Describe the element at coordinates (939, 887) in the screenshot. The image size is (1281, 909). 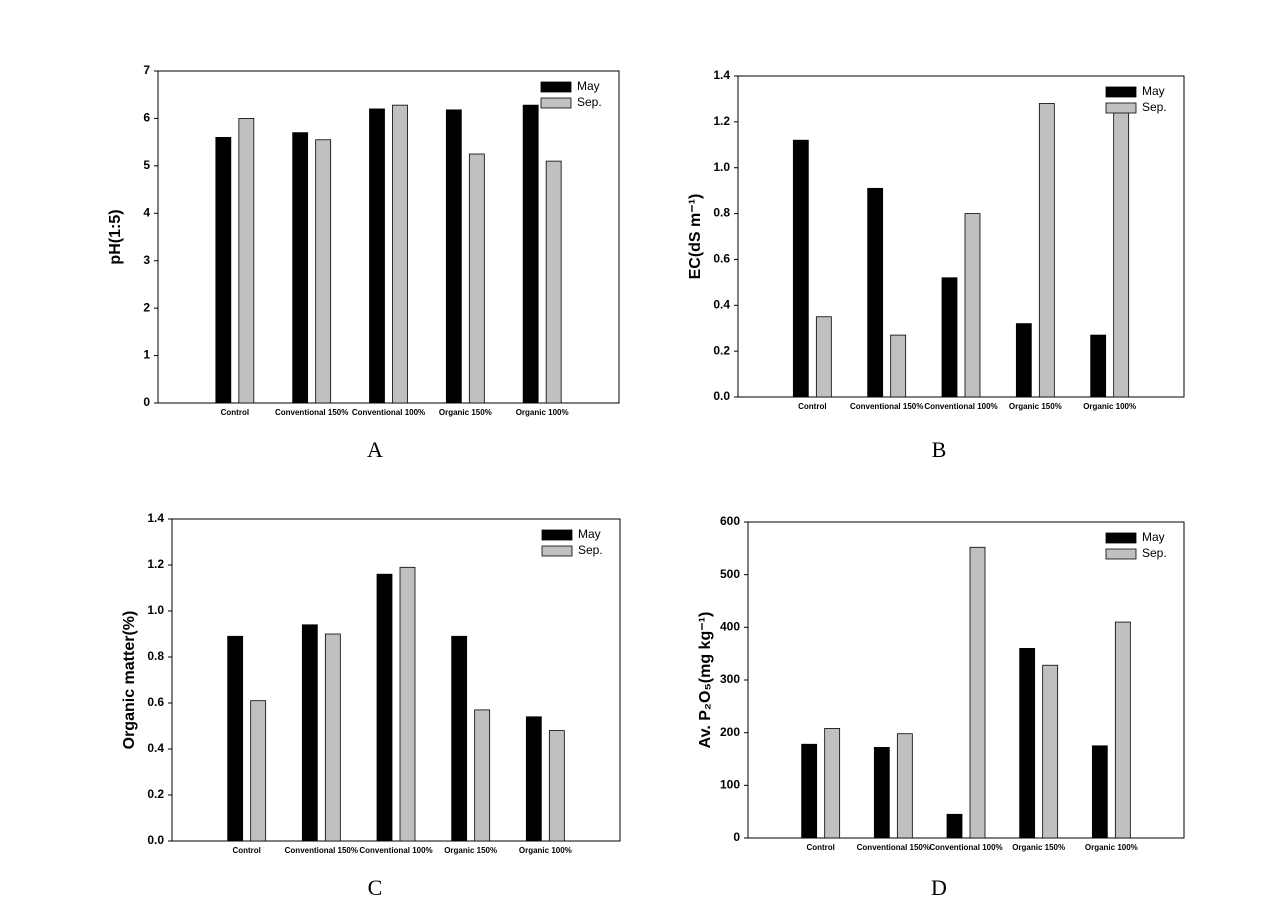
I see `panel-caption: D` at that location.